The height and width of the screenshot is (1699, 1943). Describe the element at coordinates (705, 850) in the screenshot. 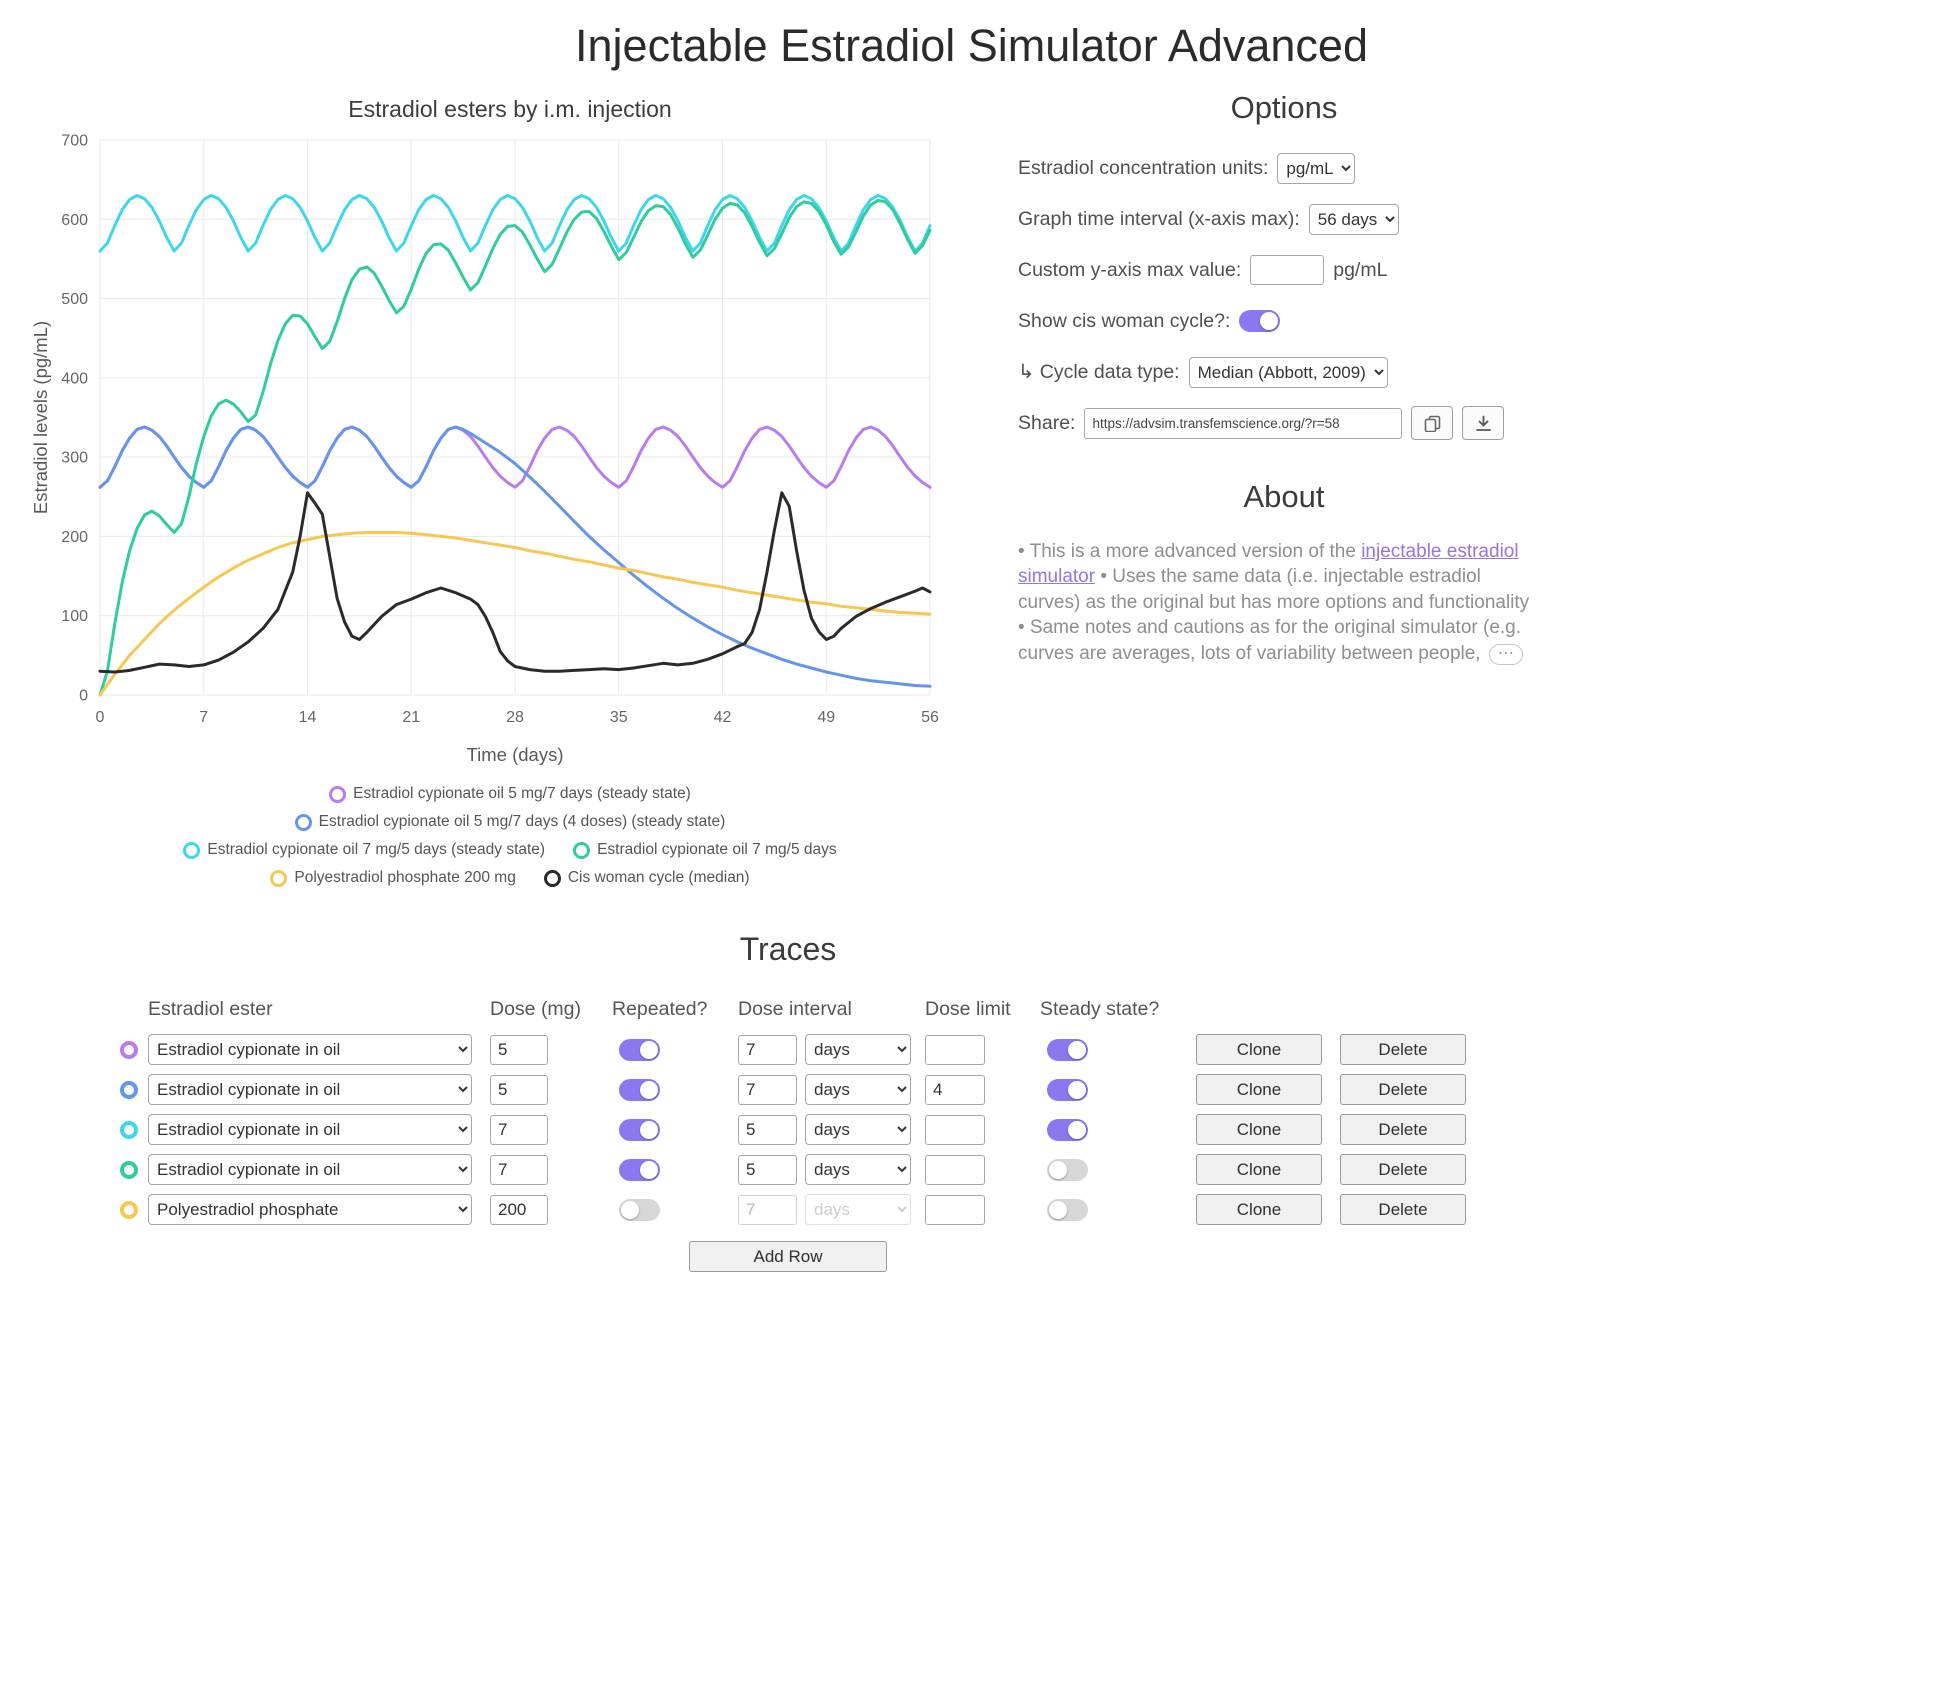

I see `legend-item: Estradiol cypionate oil 7 mg/5 days` at that location.